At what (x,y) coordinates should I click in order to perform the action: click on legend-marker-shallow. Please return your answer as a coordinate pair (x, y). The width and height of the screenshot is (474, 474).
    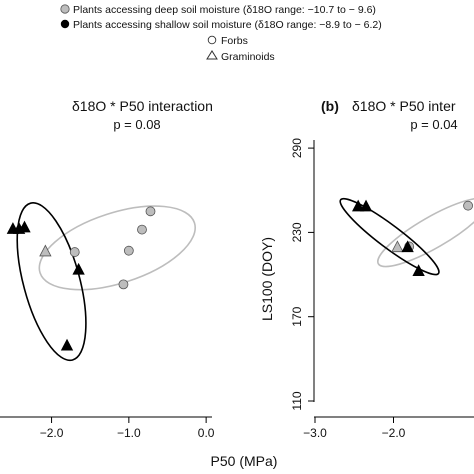
    Looking at the image, I should click on (65, 24).